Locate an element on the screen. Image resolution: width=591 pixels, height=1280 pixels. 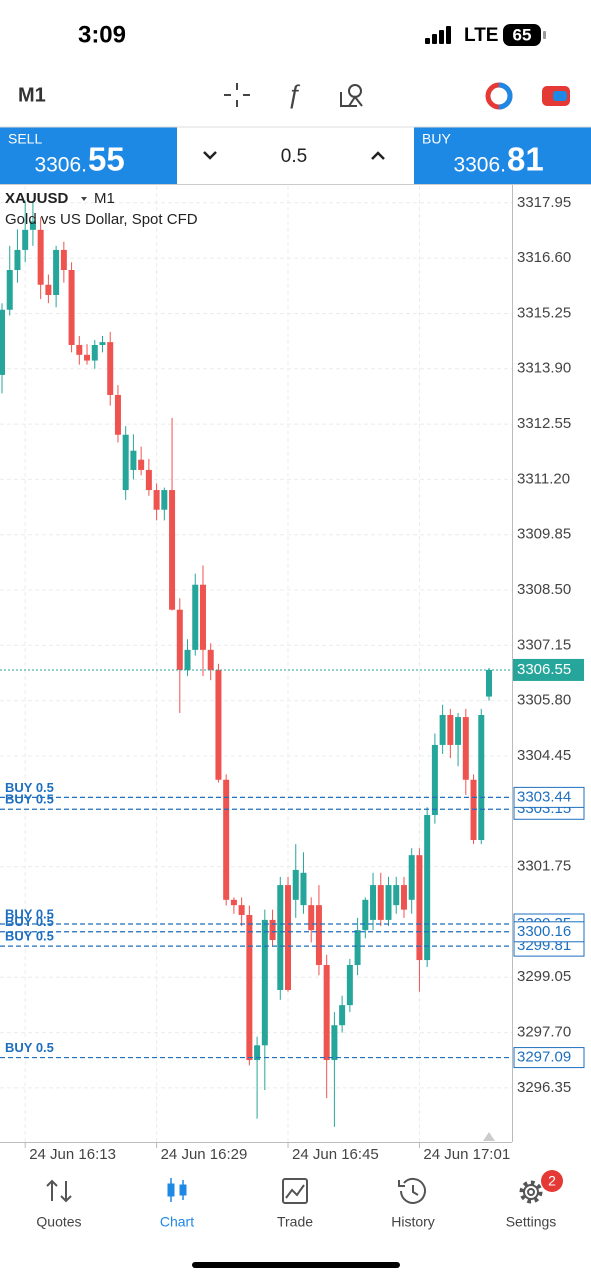
buy-price-main: 3306. is located at coordinates (479, 165).